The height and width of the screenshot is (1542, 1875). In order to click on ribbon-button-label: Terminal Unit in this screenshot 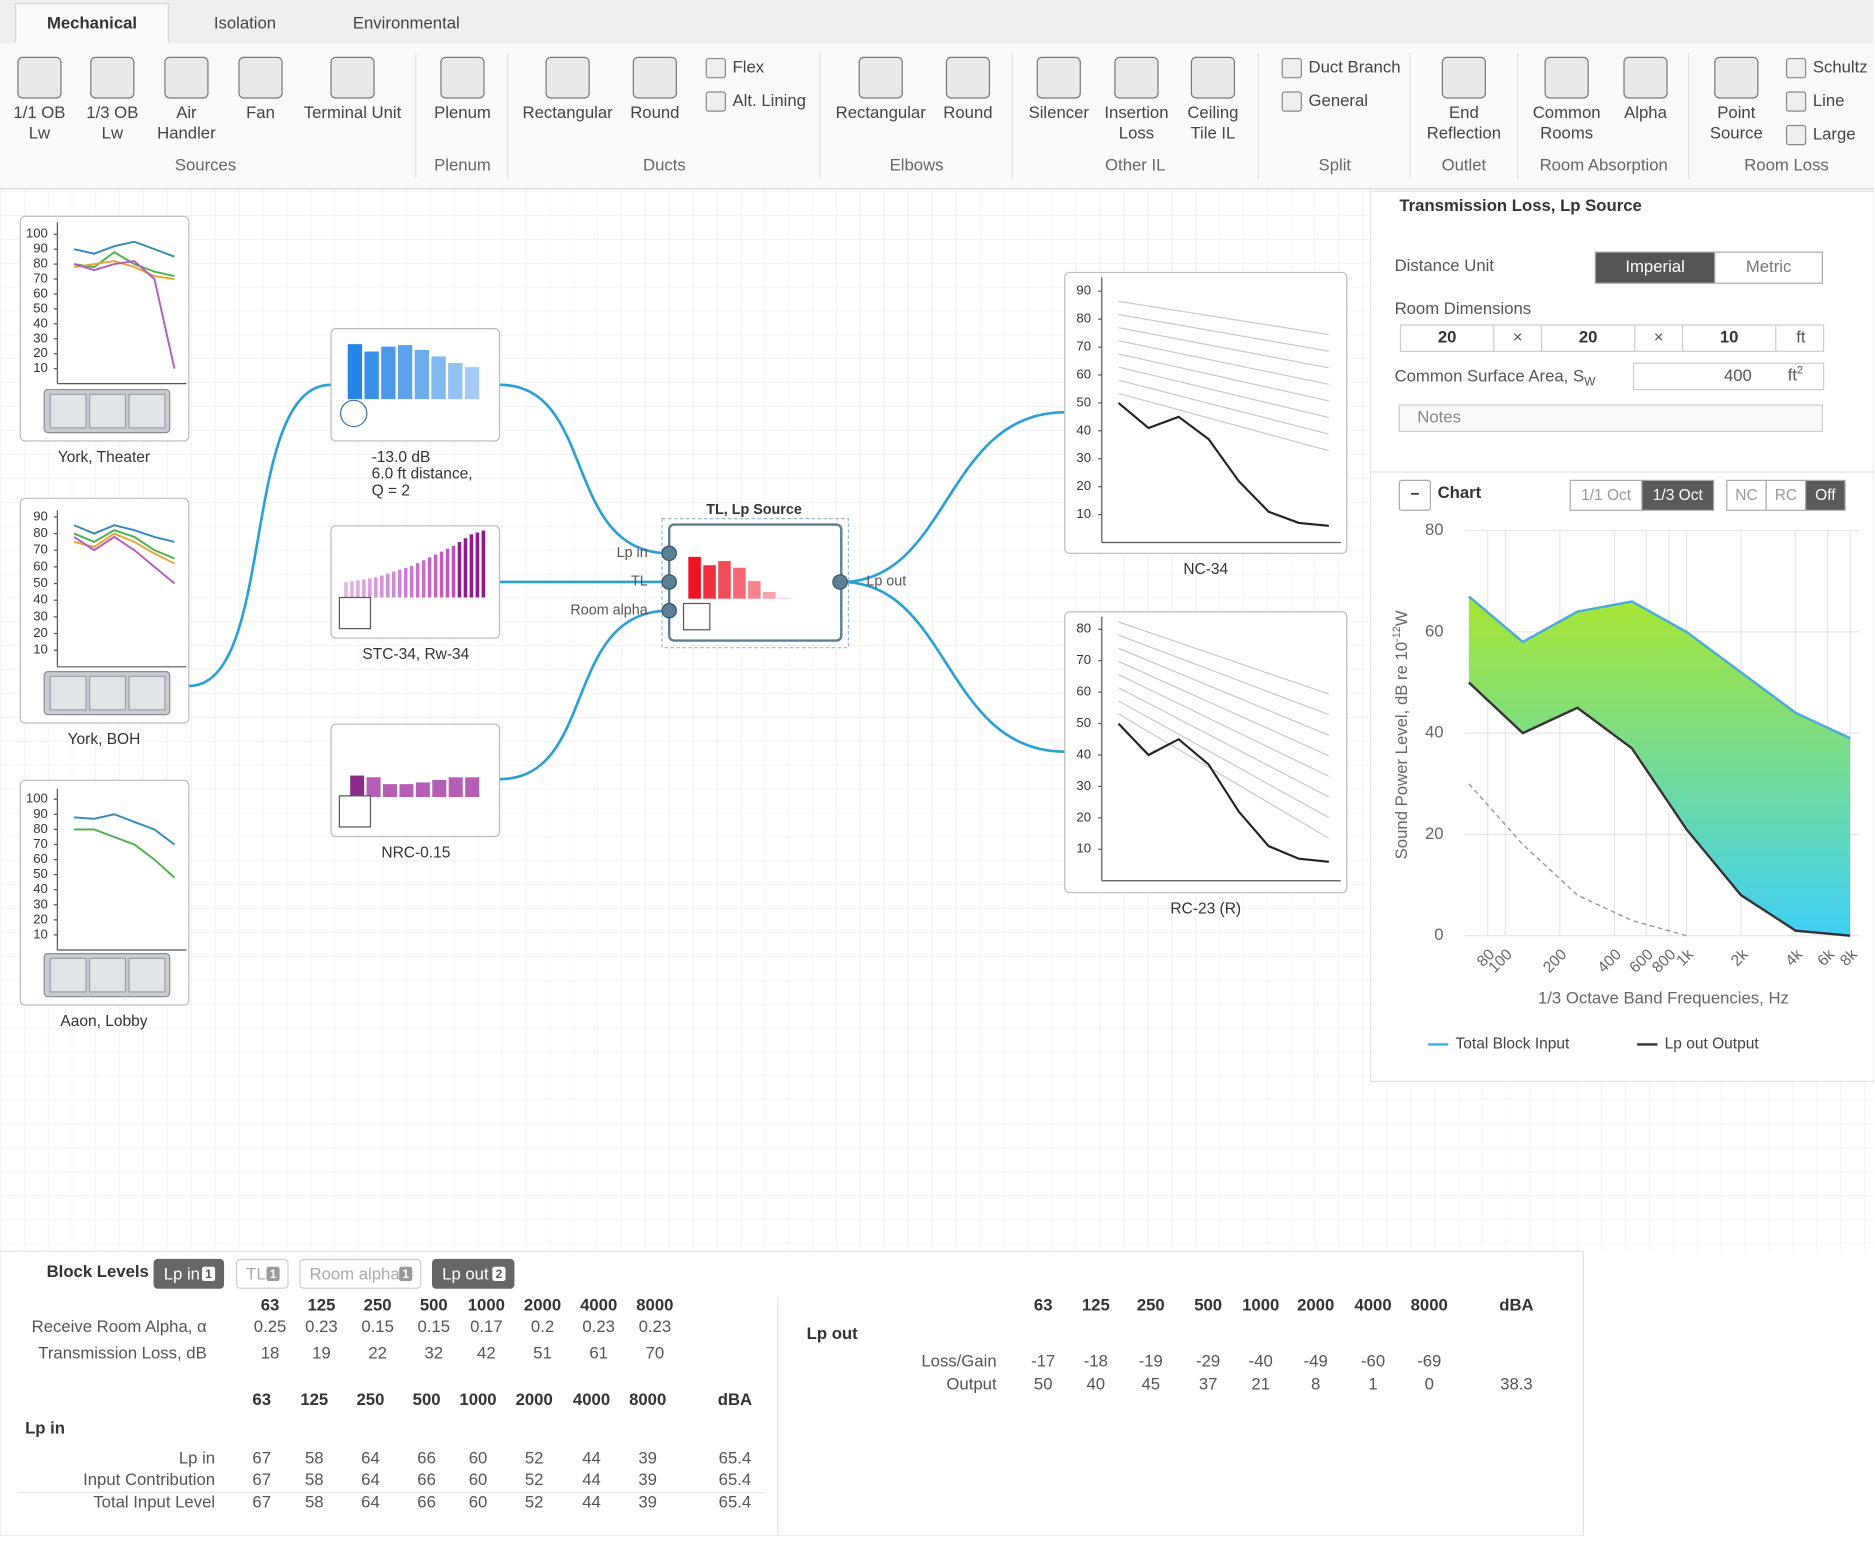, I will do `click(353, 112)`.